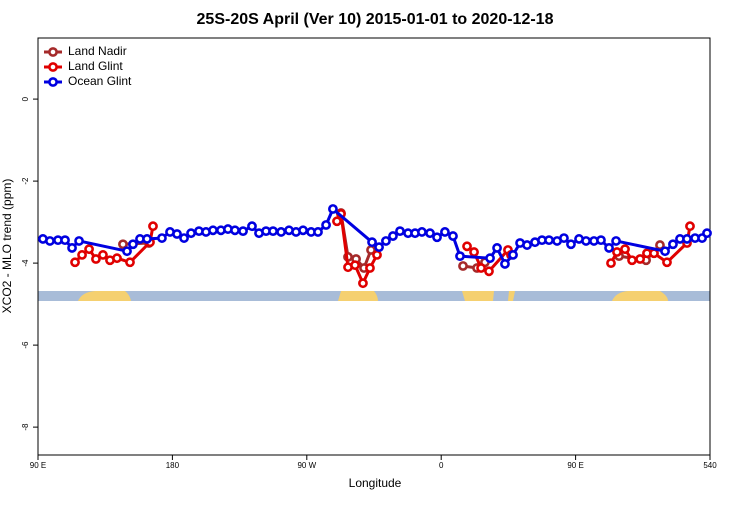 Image resolution: width=750 pixels, height=505 pixels. Describe the element at coordinates (25, 345) in the screenshot. I see `y-tick-label: -6` at that location.